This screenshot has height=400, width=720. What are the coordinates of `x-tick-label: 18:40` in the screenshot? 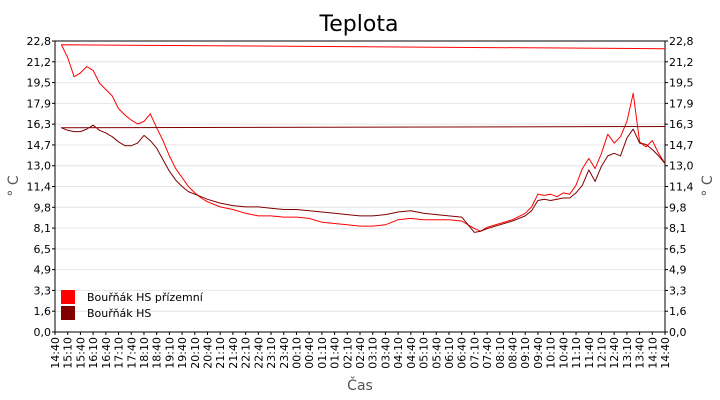 It's located at (157, 353).